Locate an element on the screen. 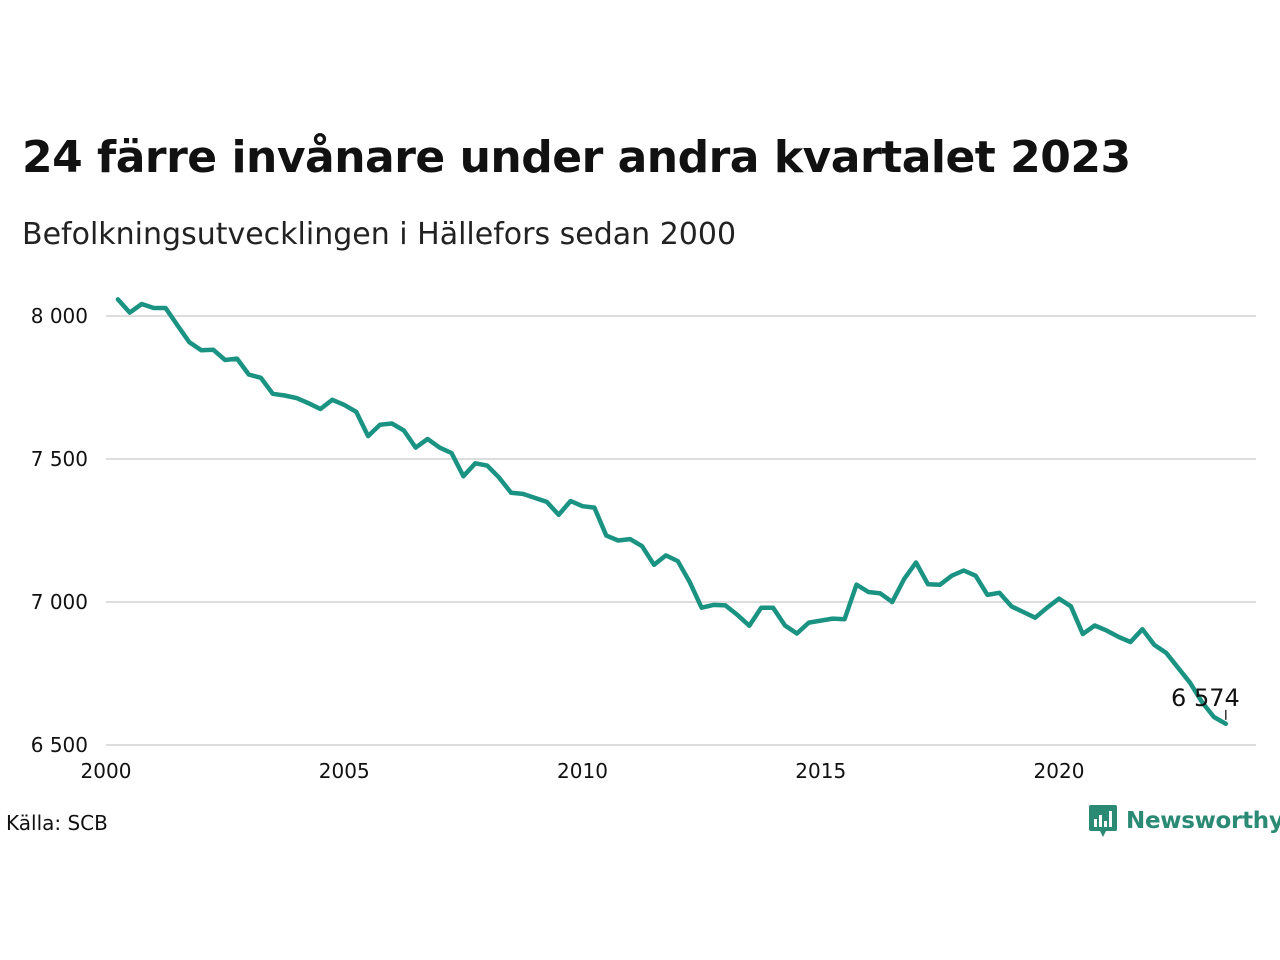  newsworthy-logo-icon is located at coordinates (1103, 821).